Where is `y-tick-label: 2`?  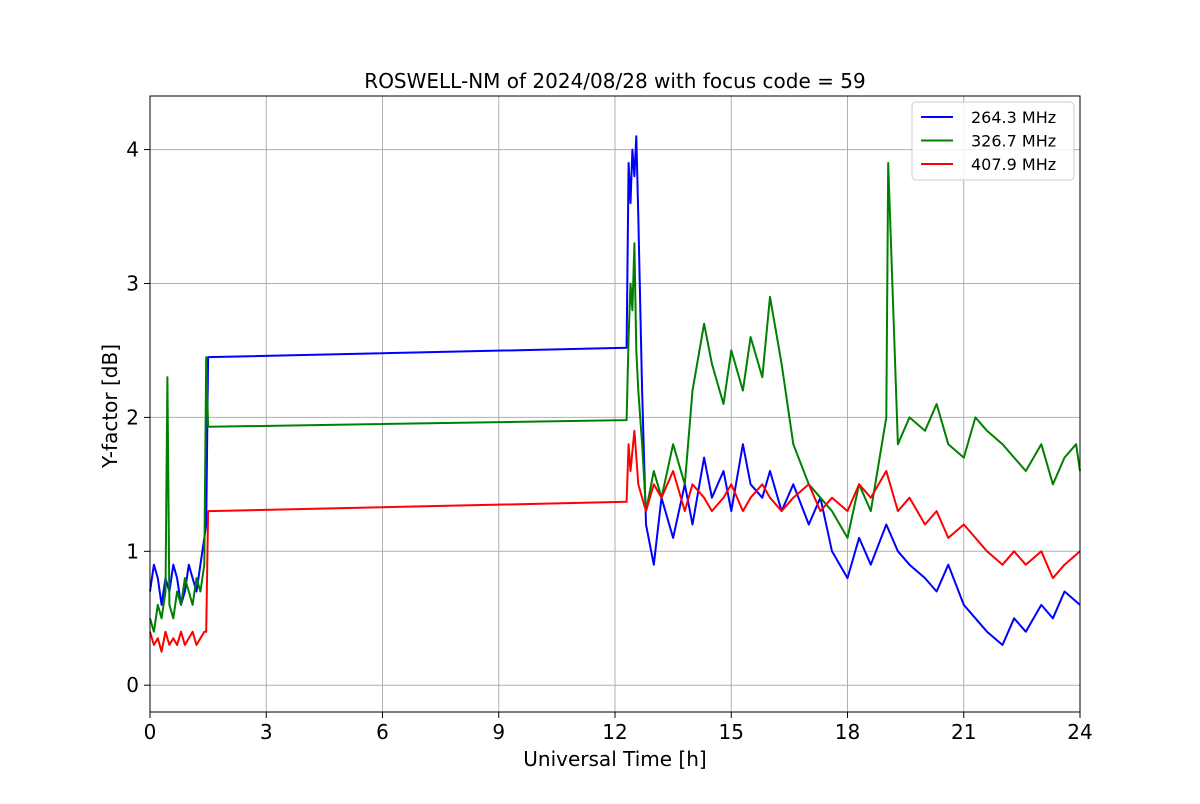 y-tick-label: 2 is located at coordinates (132, 417).